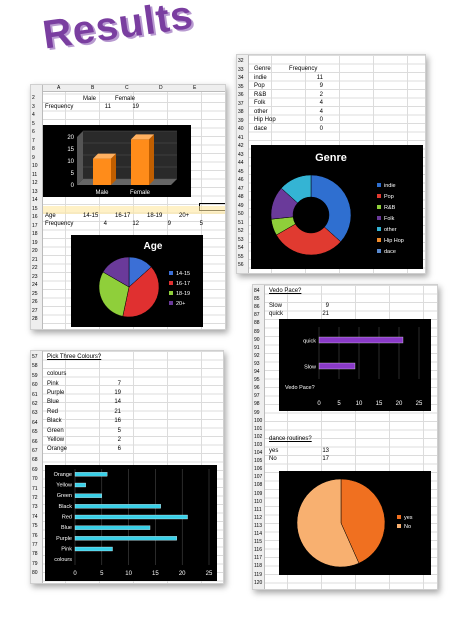 The height and width of the screenshot is (640, 452). I want to click on row-number: 45, so click(241, 171).